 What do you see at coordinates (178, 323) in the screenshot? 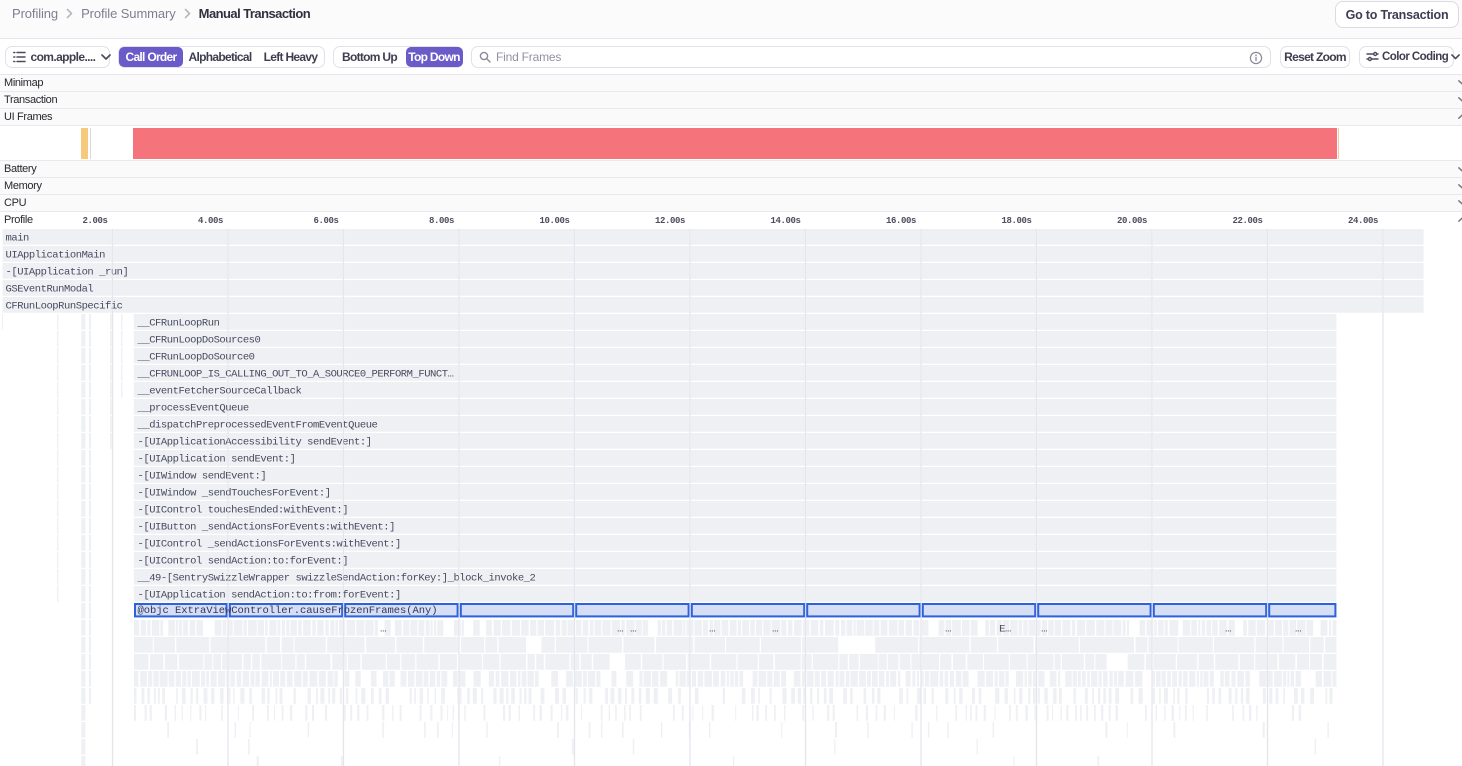
I see `svg-text: __CFRunLoopRun` at bounding box center [178, 323].